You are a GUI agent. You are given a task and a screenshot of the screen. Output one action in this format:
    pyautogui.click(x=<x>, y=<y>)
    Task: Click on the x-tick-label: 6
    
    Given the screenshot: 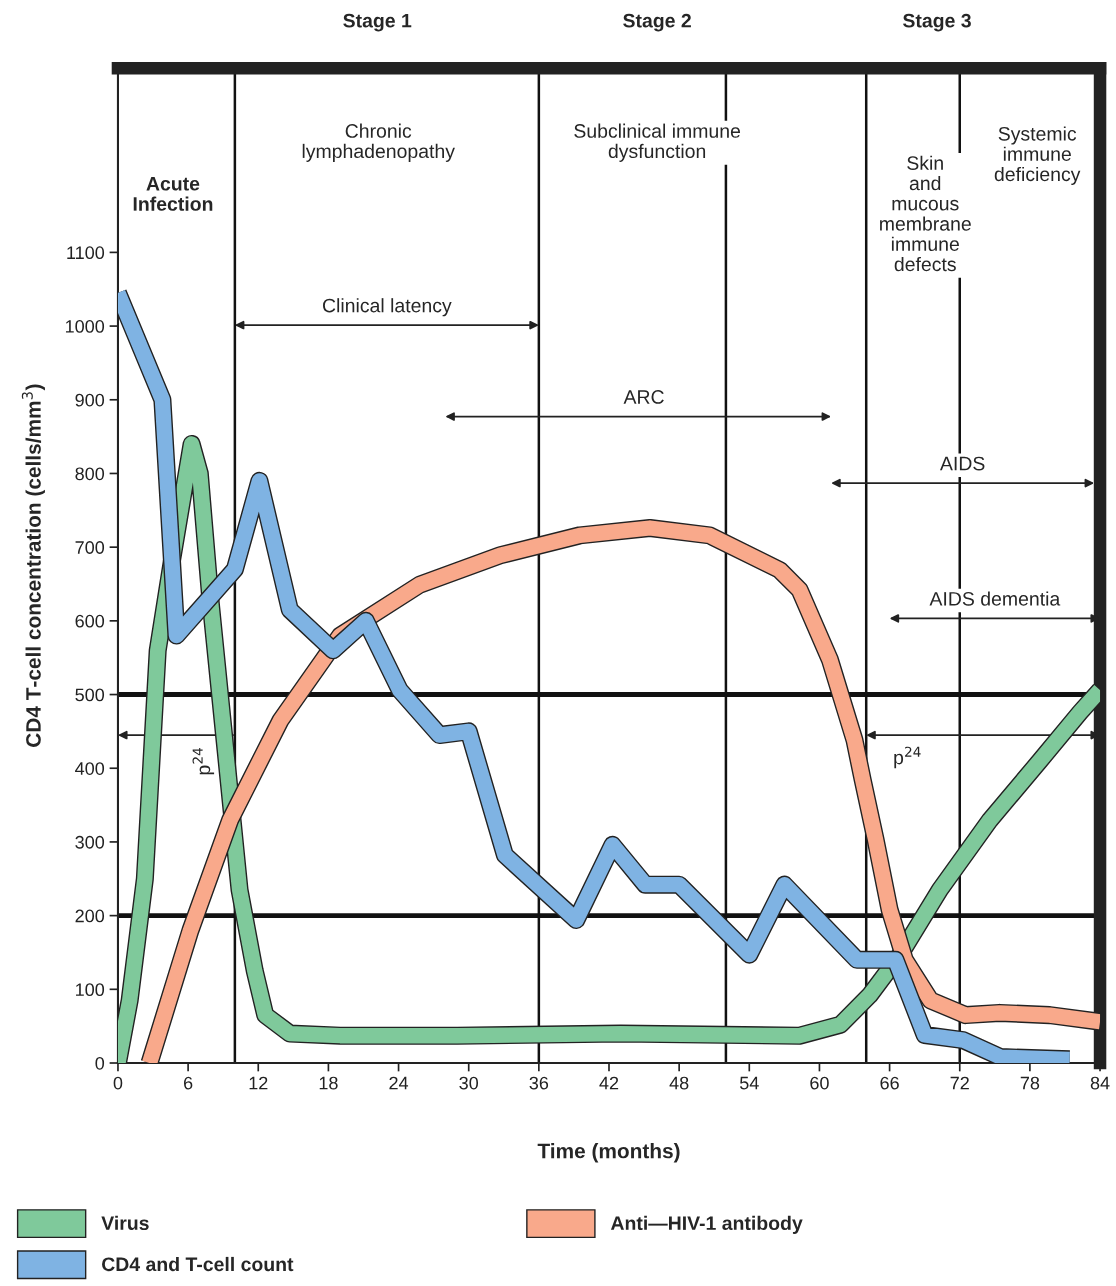 What is the action you would take?
    pyautogui.click(x=188, y=1083)
    